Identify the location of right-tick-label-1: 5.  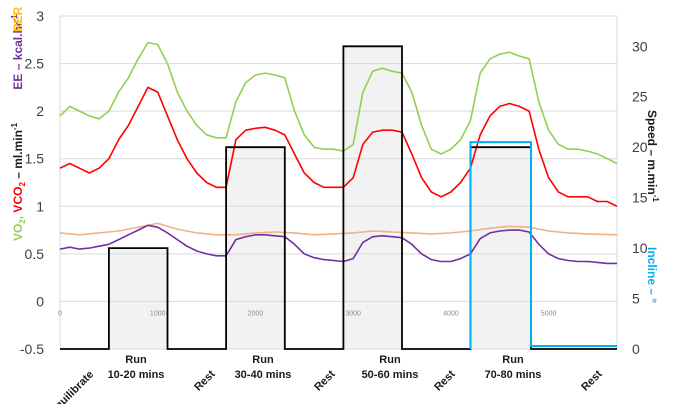
(636, 299).